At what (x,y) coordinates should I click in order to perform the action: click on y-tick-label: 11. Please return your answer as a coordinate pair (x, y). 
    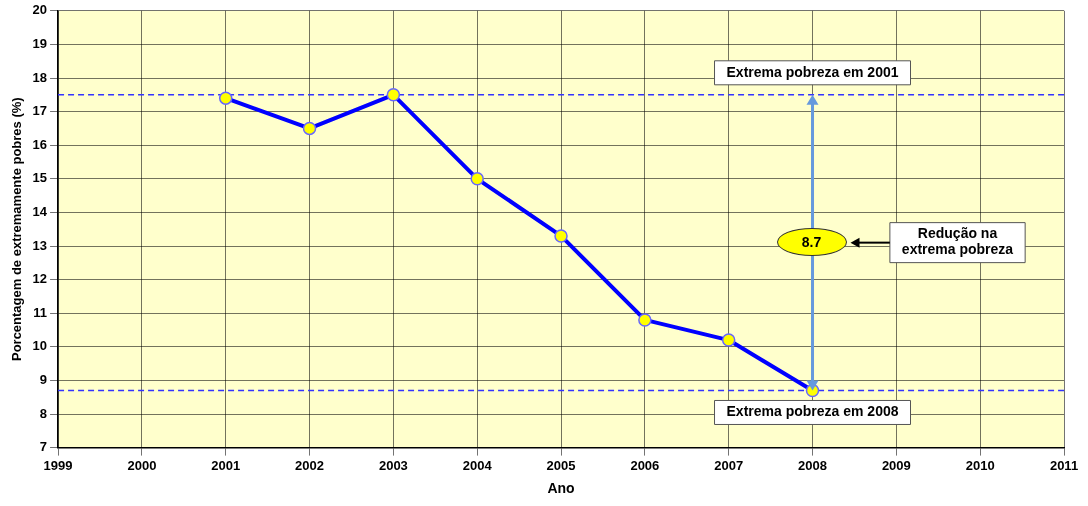
    Looking at the image, I should click on (40, 312).